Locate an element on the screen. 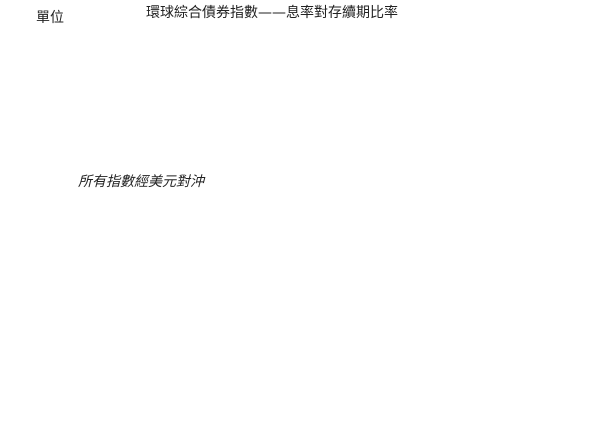 The height and width of the screenshot is (423, 606). y-unit-label: 單位 is located at coordinates (50, 18).